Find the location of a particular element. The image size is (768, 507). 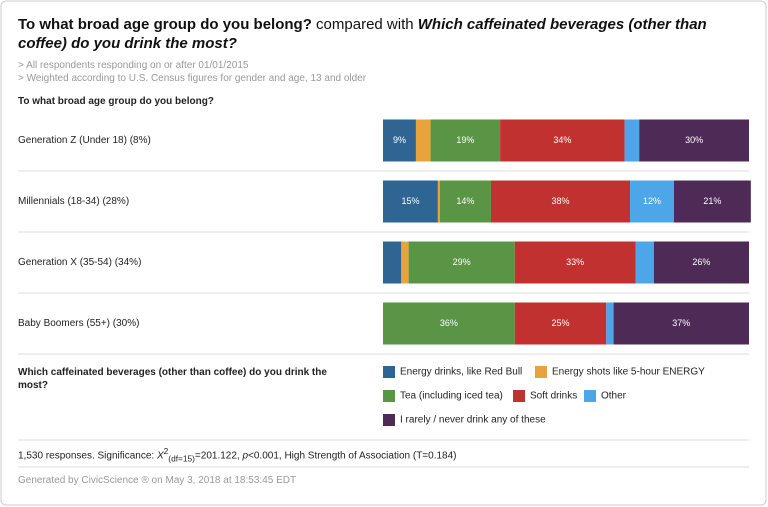

value-label: 38% is located at coordinates (561, 201).